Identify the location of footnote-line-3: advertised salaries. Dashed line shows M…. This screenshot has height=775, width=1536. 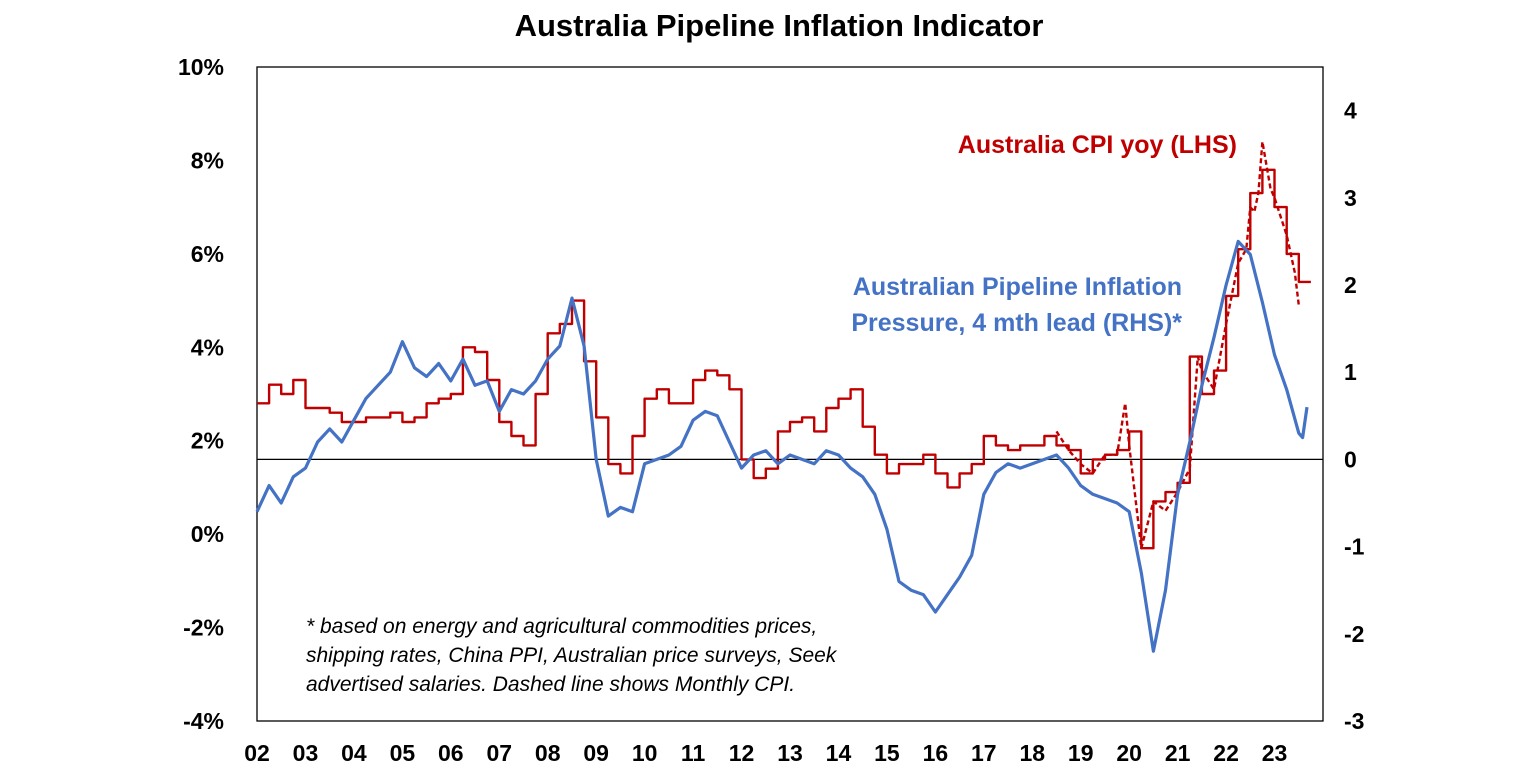
(550, 684).